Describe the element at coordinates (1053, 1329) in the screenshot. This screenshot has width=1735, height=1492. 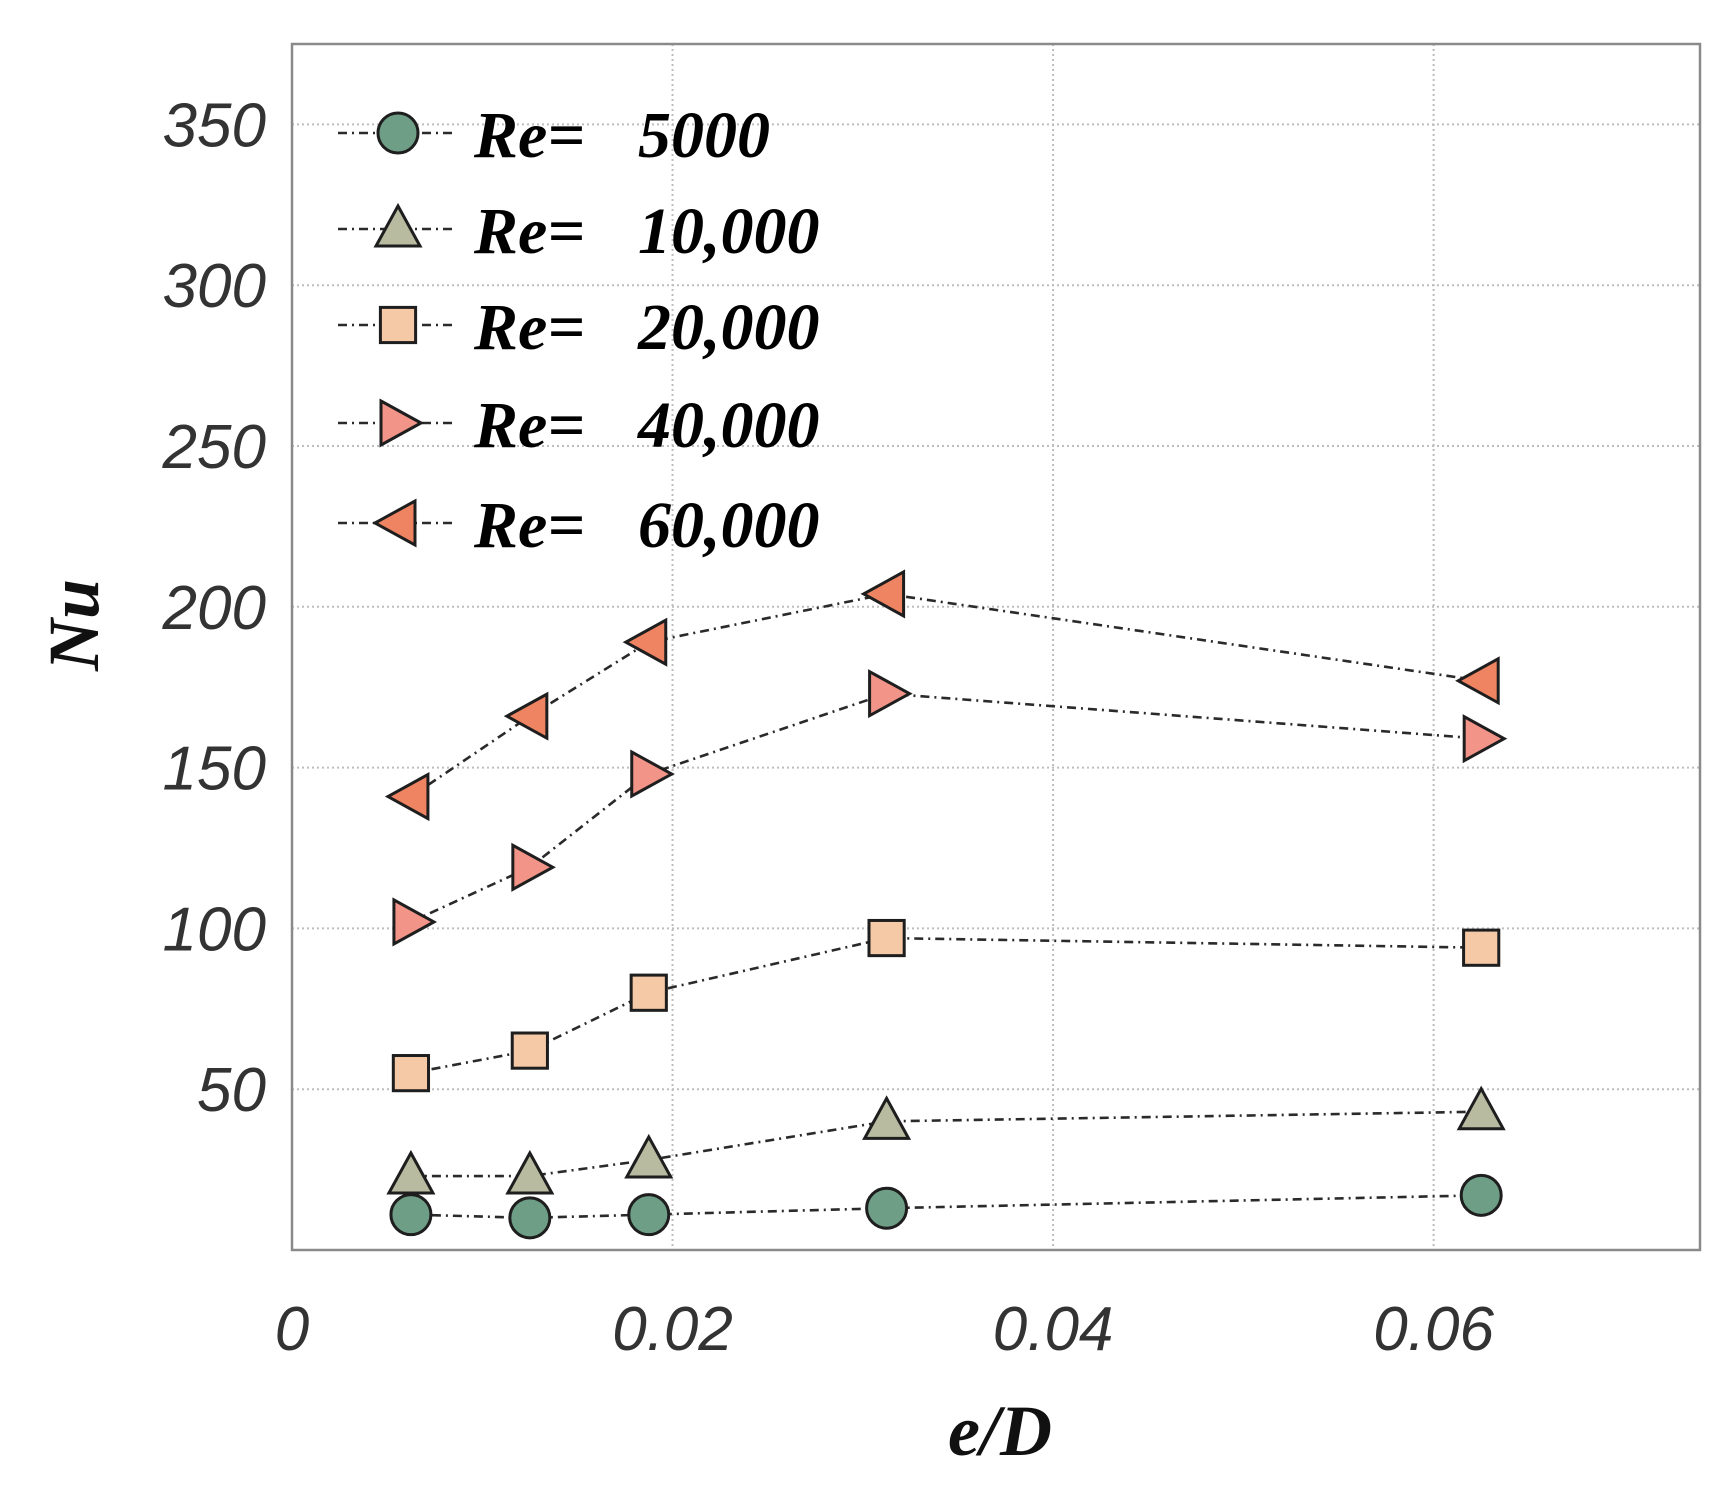
I see `x-tick-label: 0.04` at that location.